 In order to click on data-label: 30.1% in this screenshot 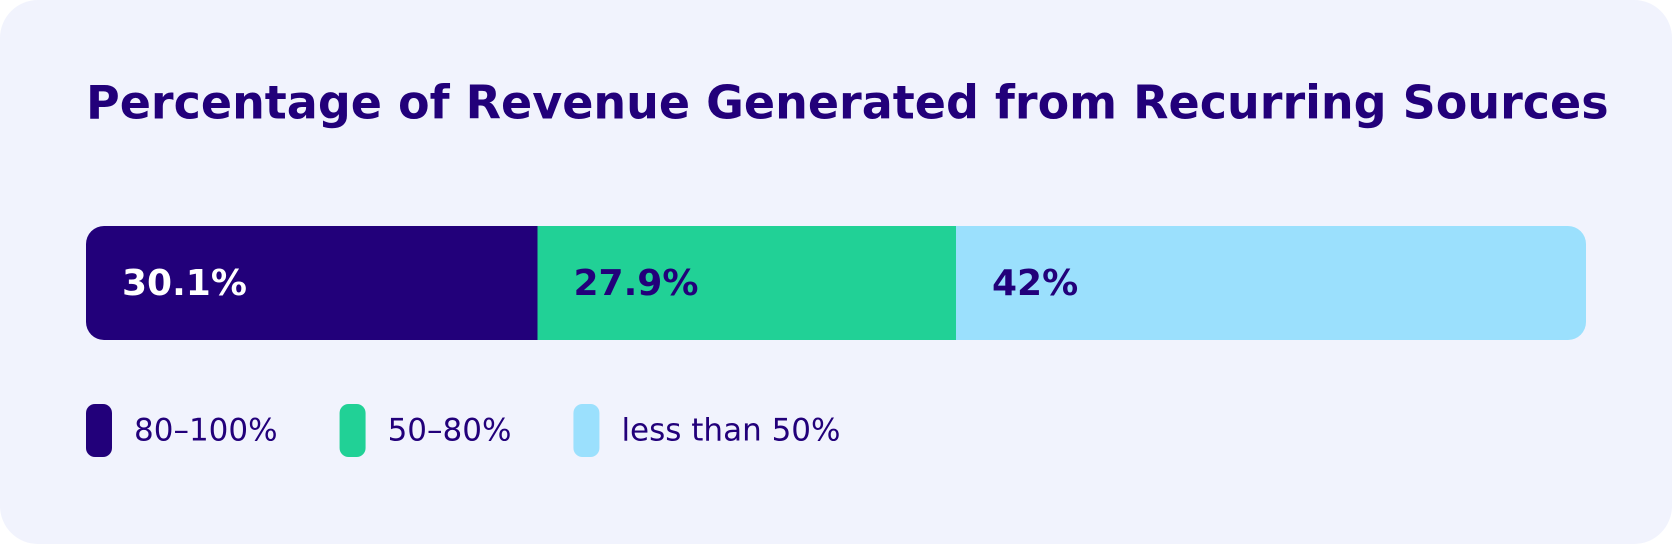, I will do `click(184, 283)`.